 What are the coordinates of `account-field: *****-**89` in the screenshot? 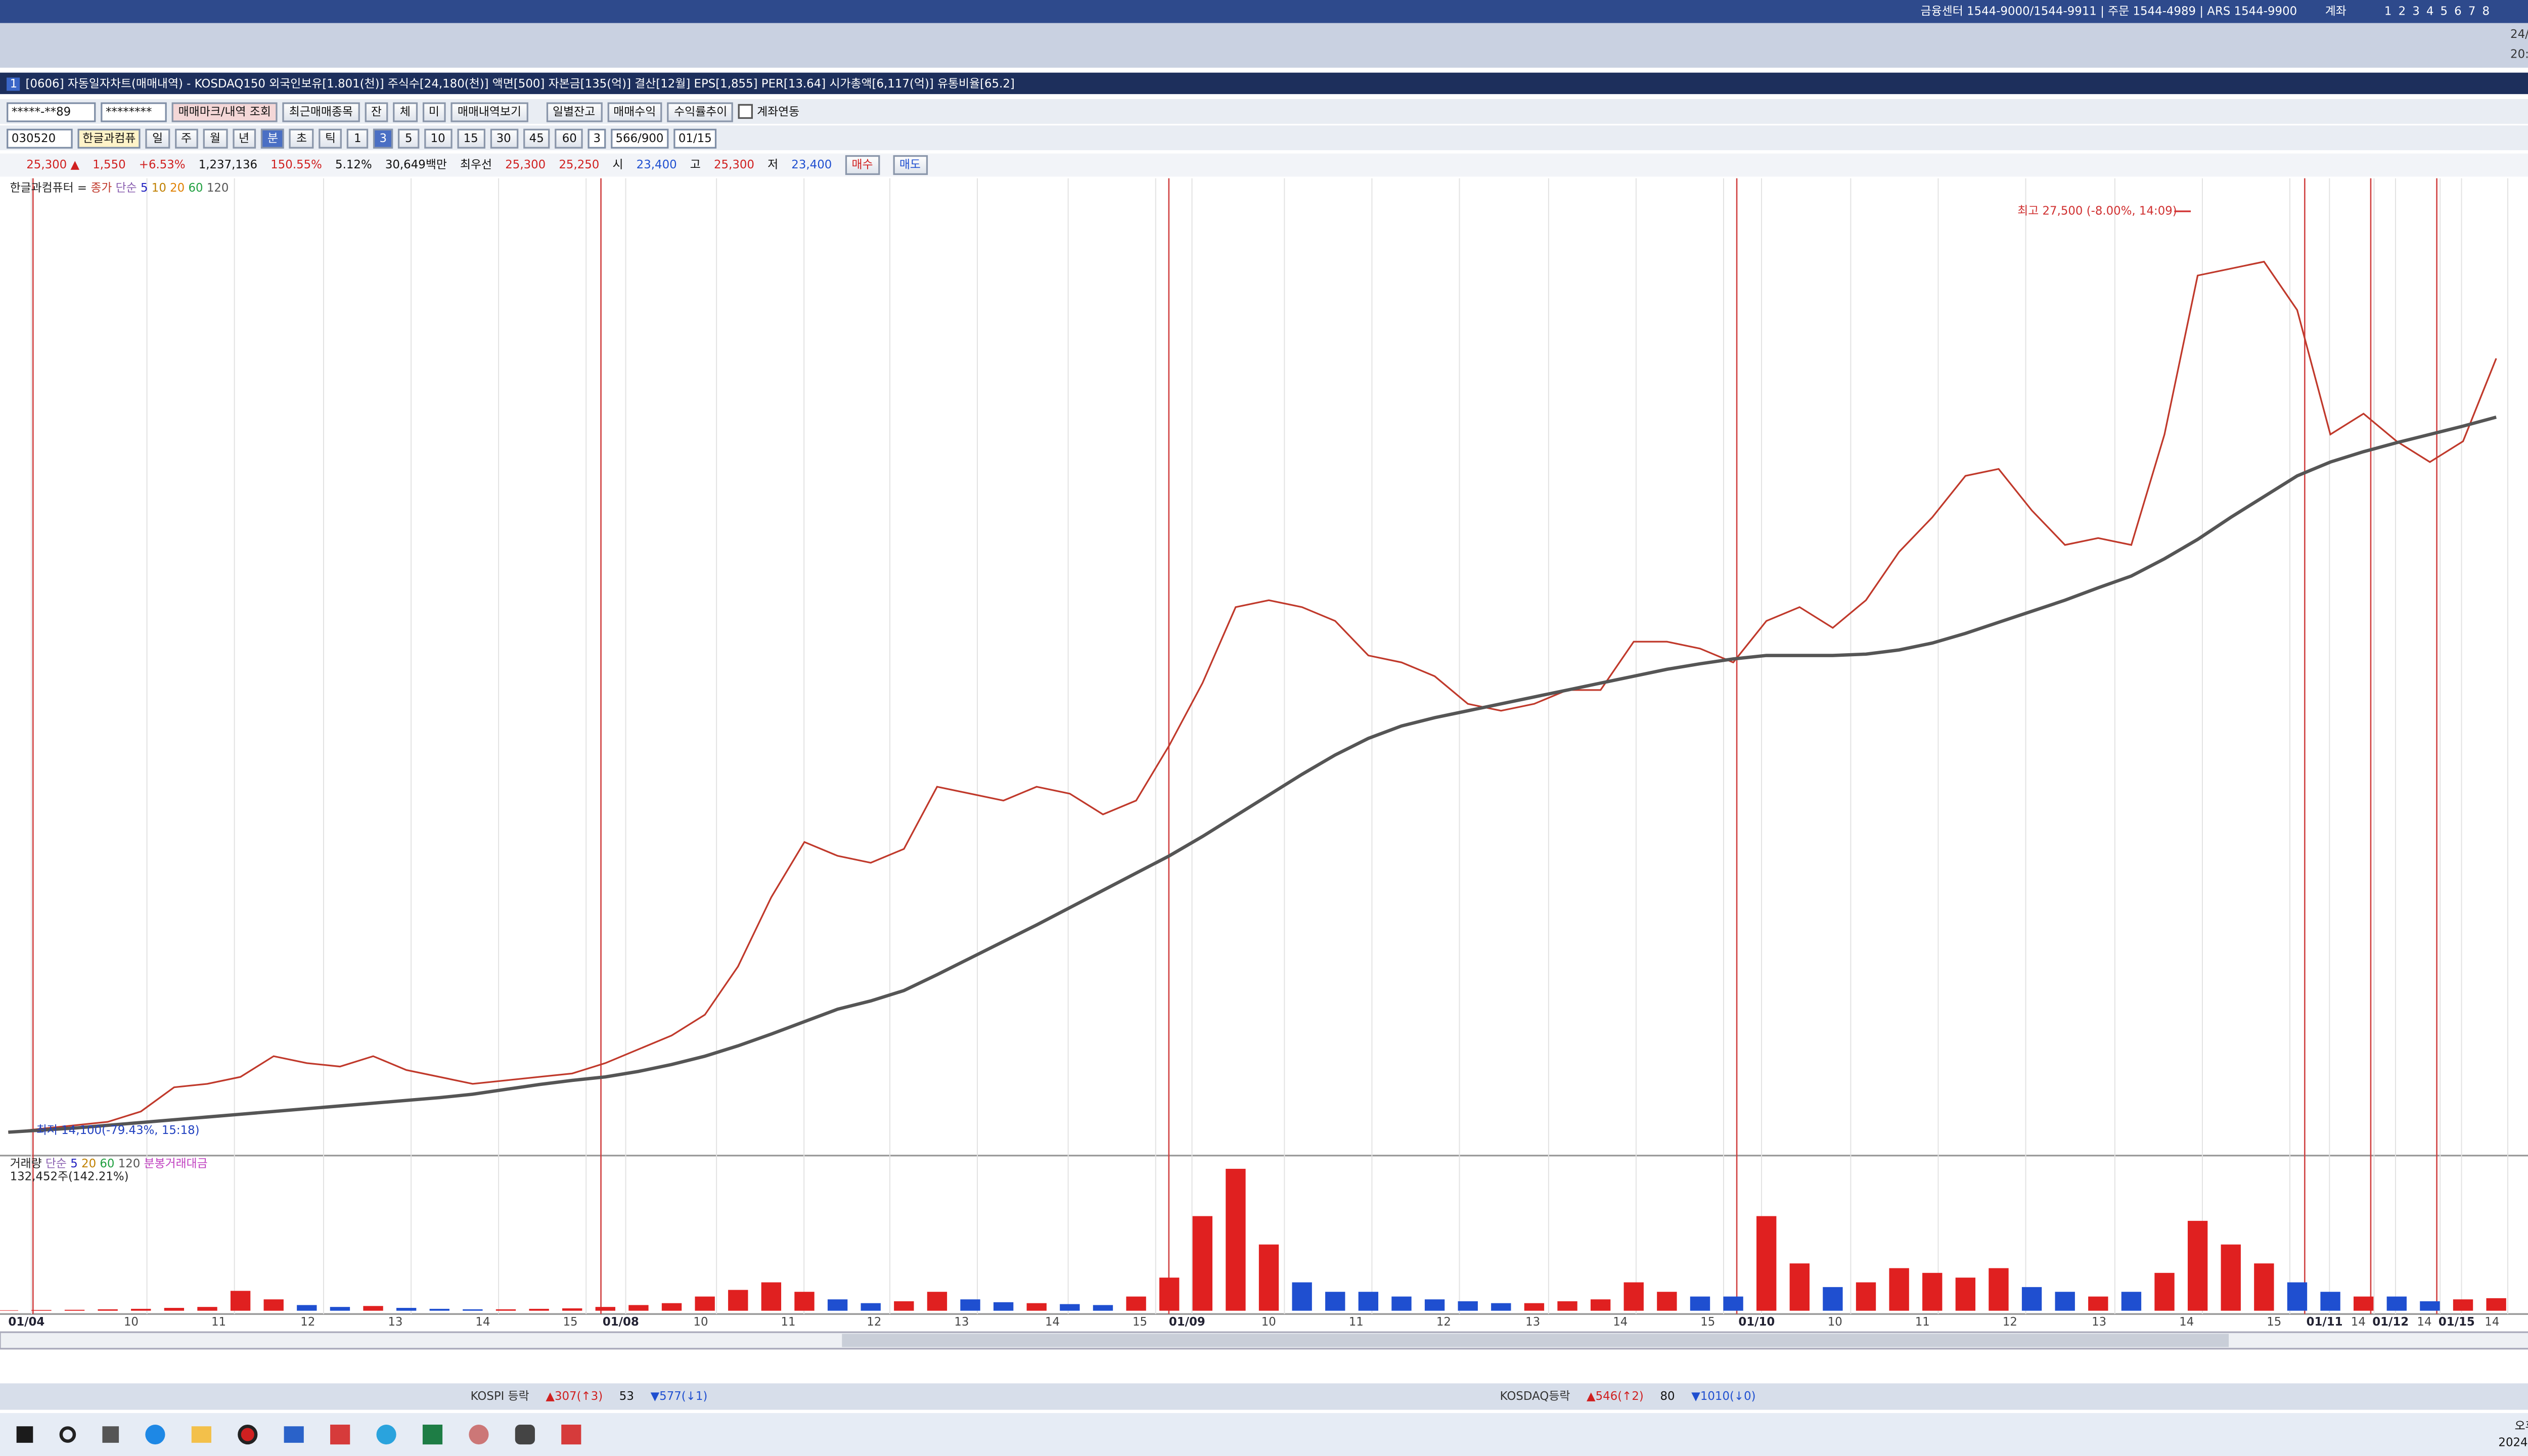 It's located at (52, 111).